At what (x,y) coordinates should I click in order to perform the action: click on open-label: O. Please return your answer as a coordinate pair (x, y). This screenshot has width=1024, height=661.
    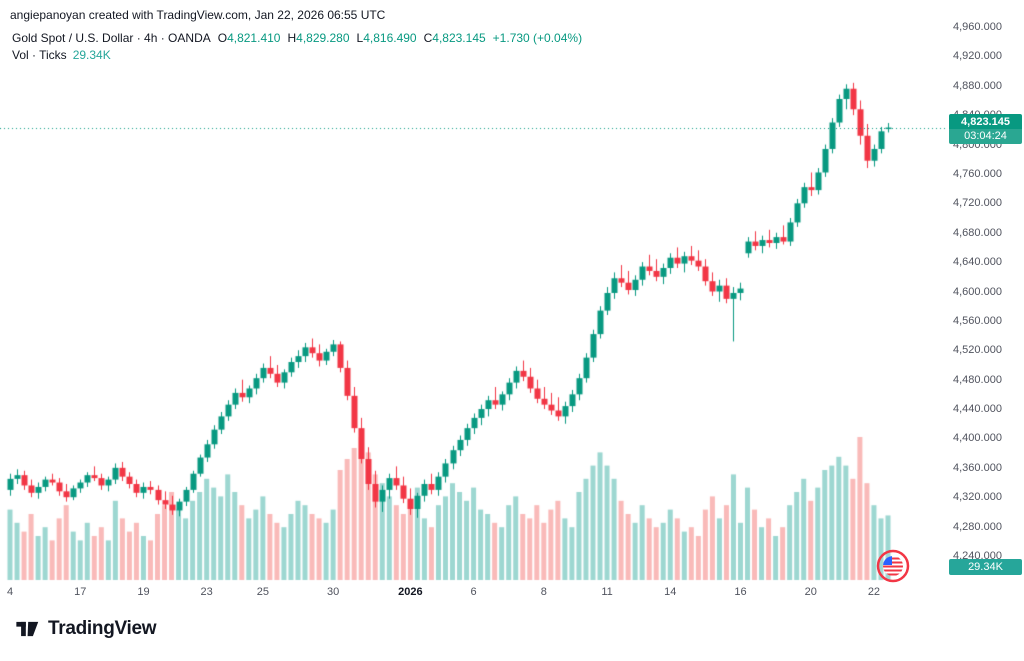
    Looking at the image, I should click on (222, 38).